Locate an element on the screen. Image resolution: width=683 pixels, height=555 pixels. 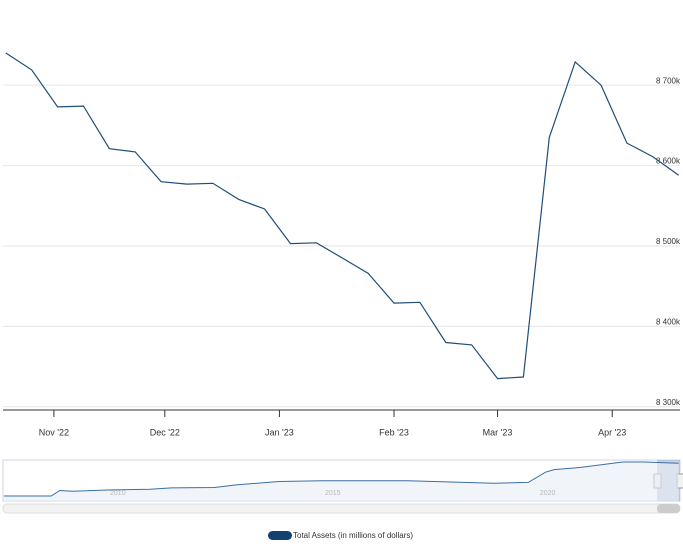
legend-label: Total Assets (in millions of dollars) is located at coordinates (353, 535).